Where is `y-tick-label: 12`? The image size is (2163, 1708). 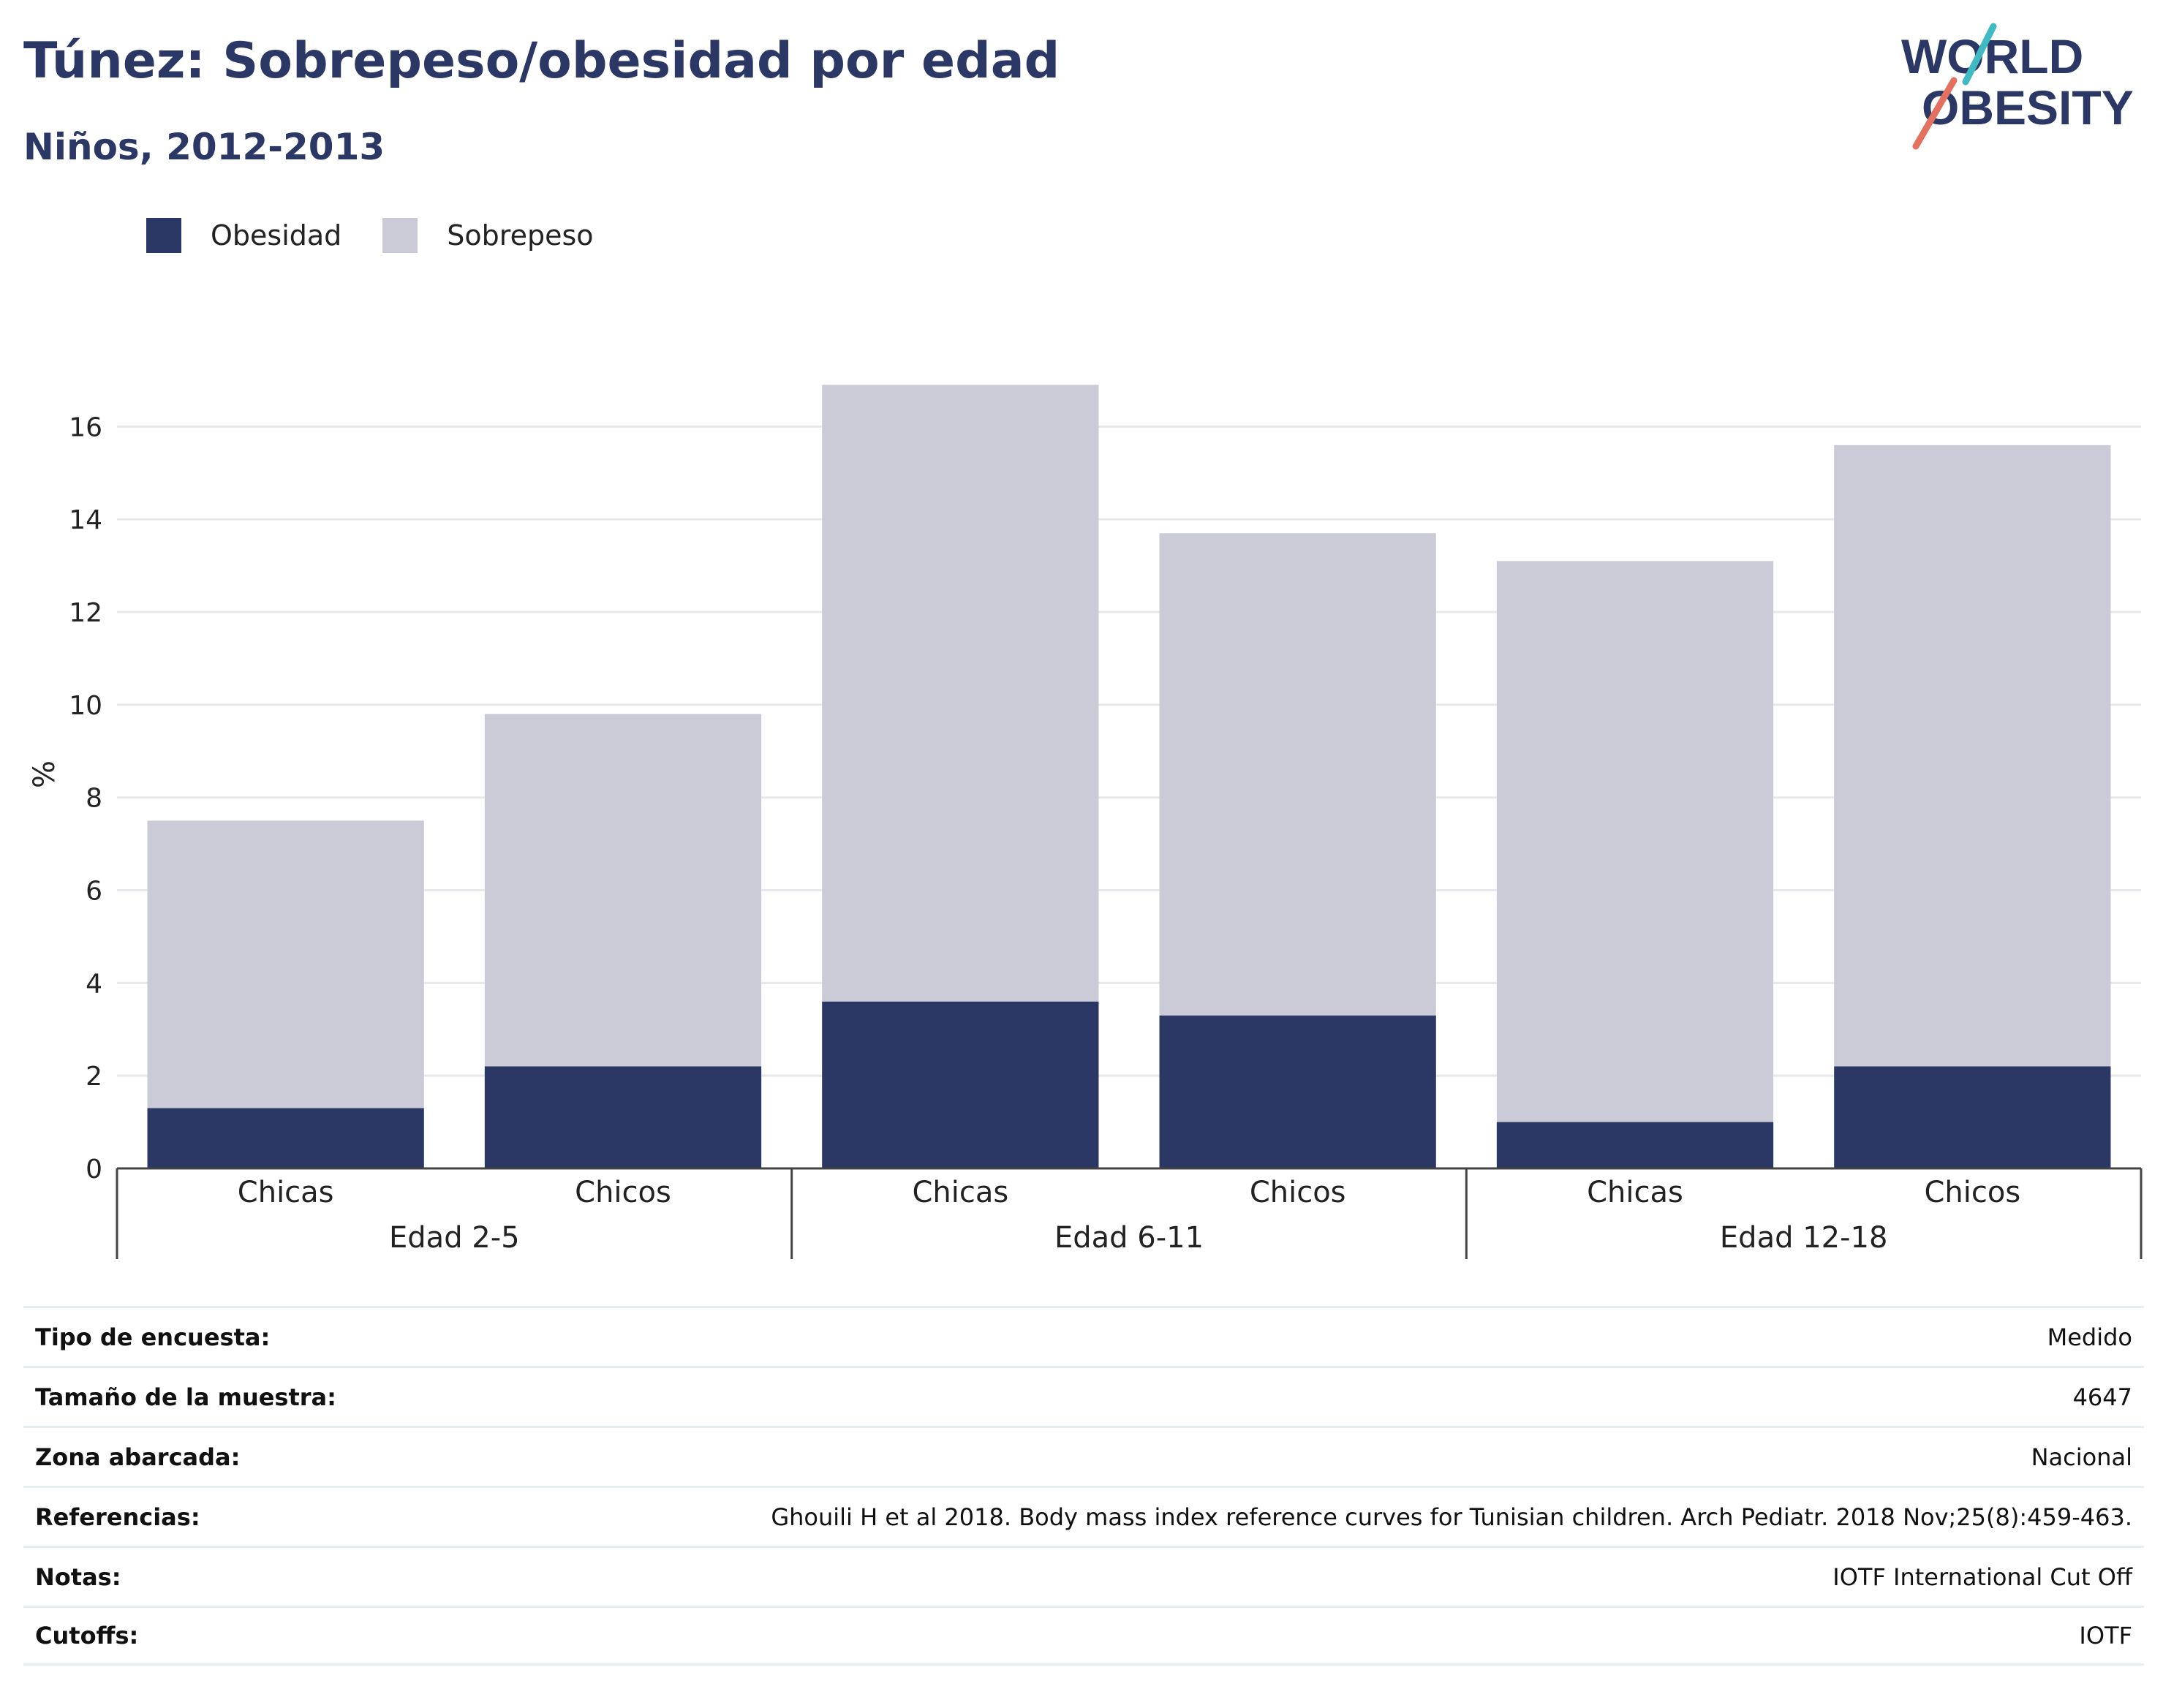 y-tick-label: 12 is located at coordinates (85, 613).